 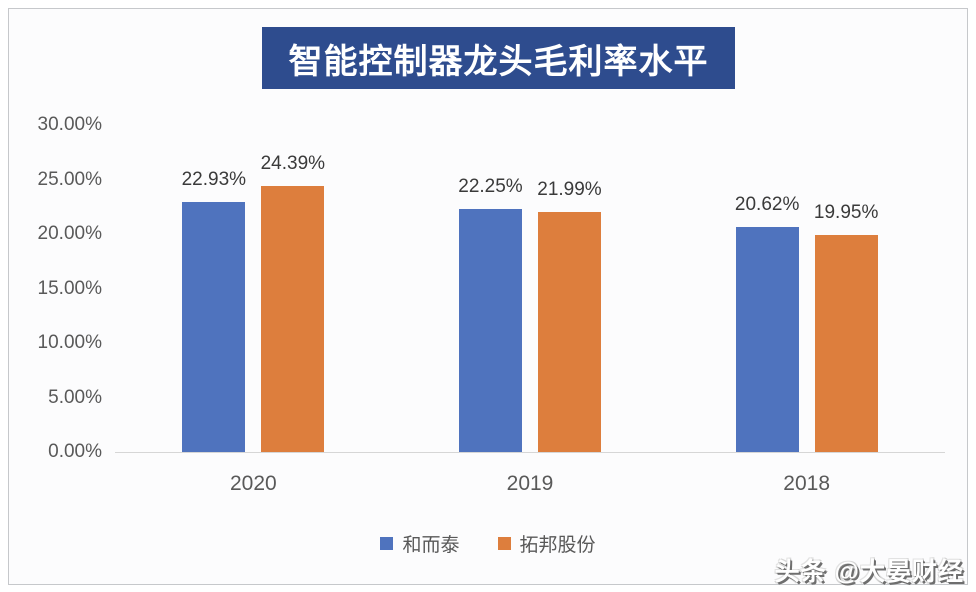 What do you see at coordinates (846, 212) in the screenshot?
I see `data-label-拓邦股份-2018: 19.95%` at bounding box center [846, 212].